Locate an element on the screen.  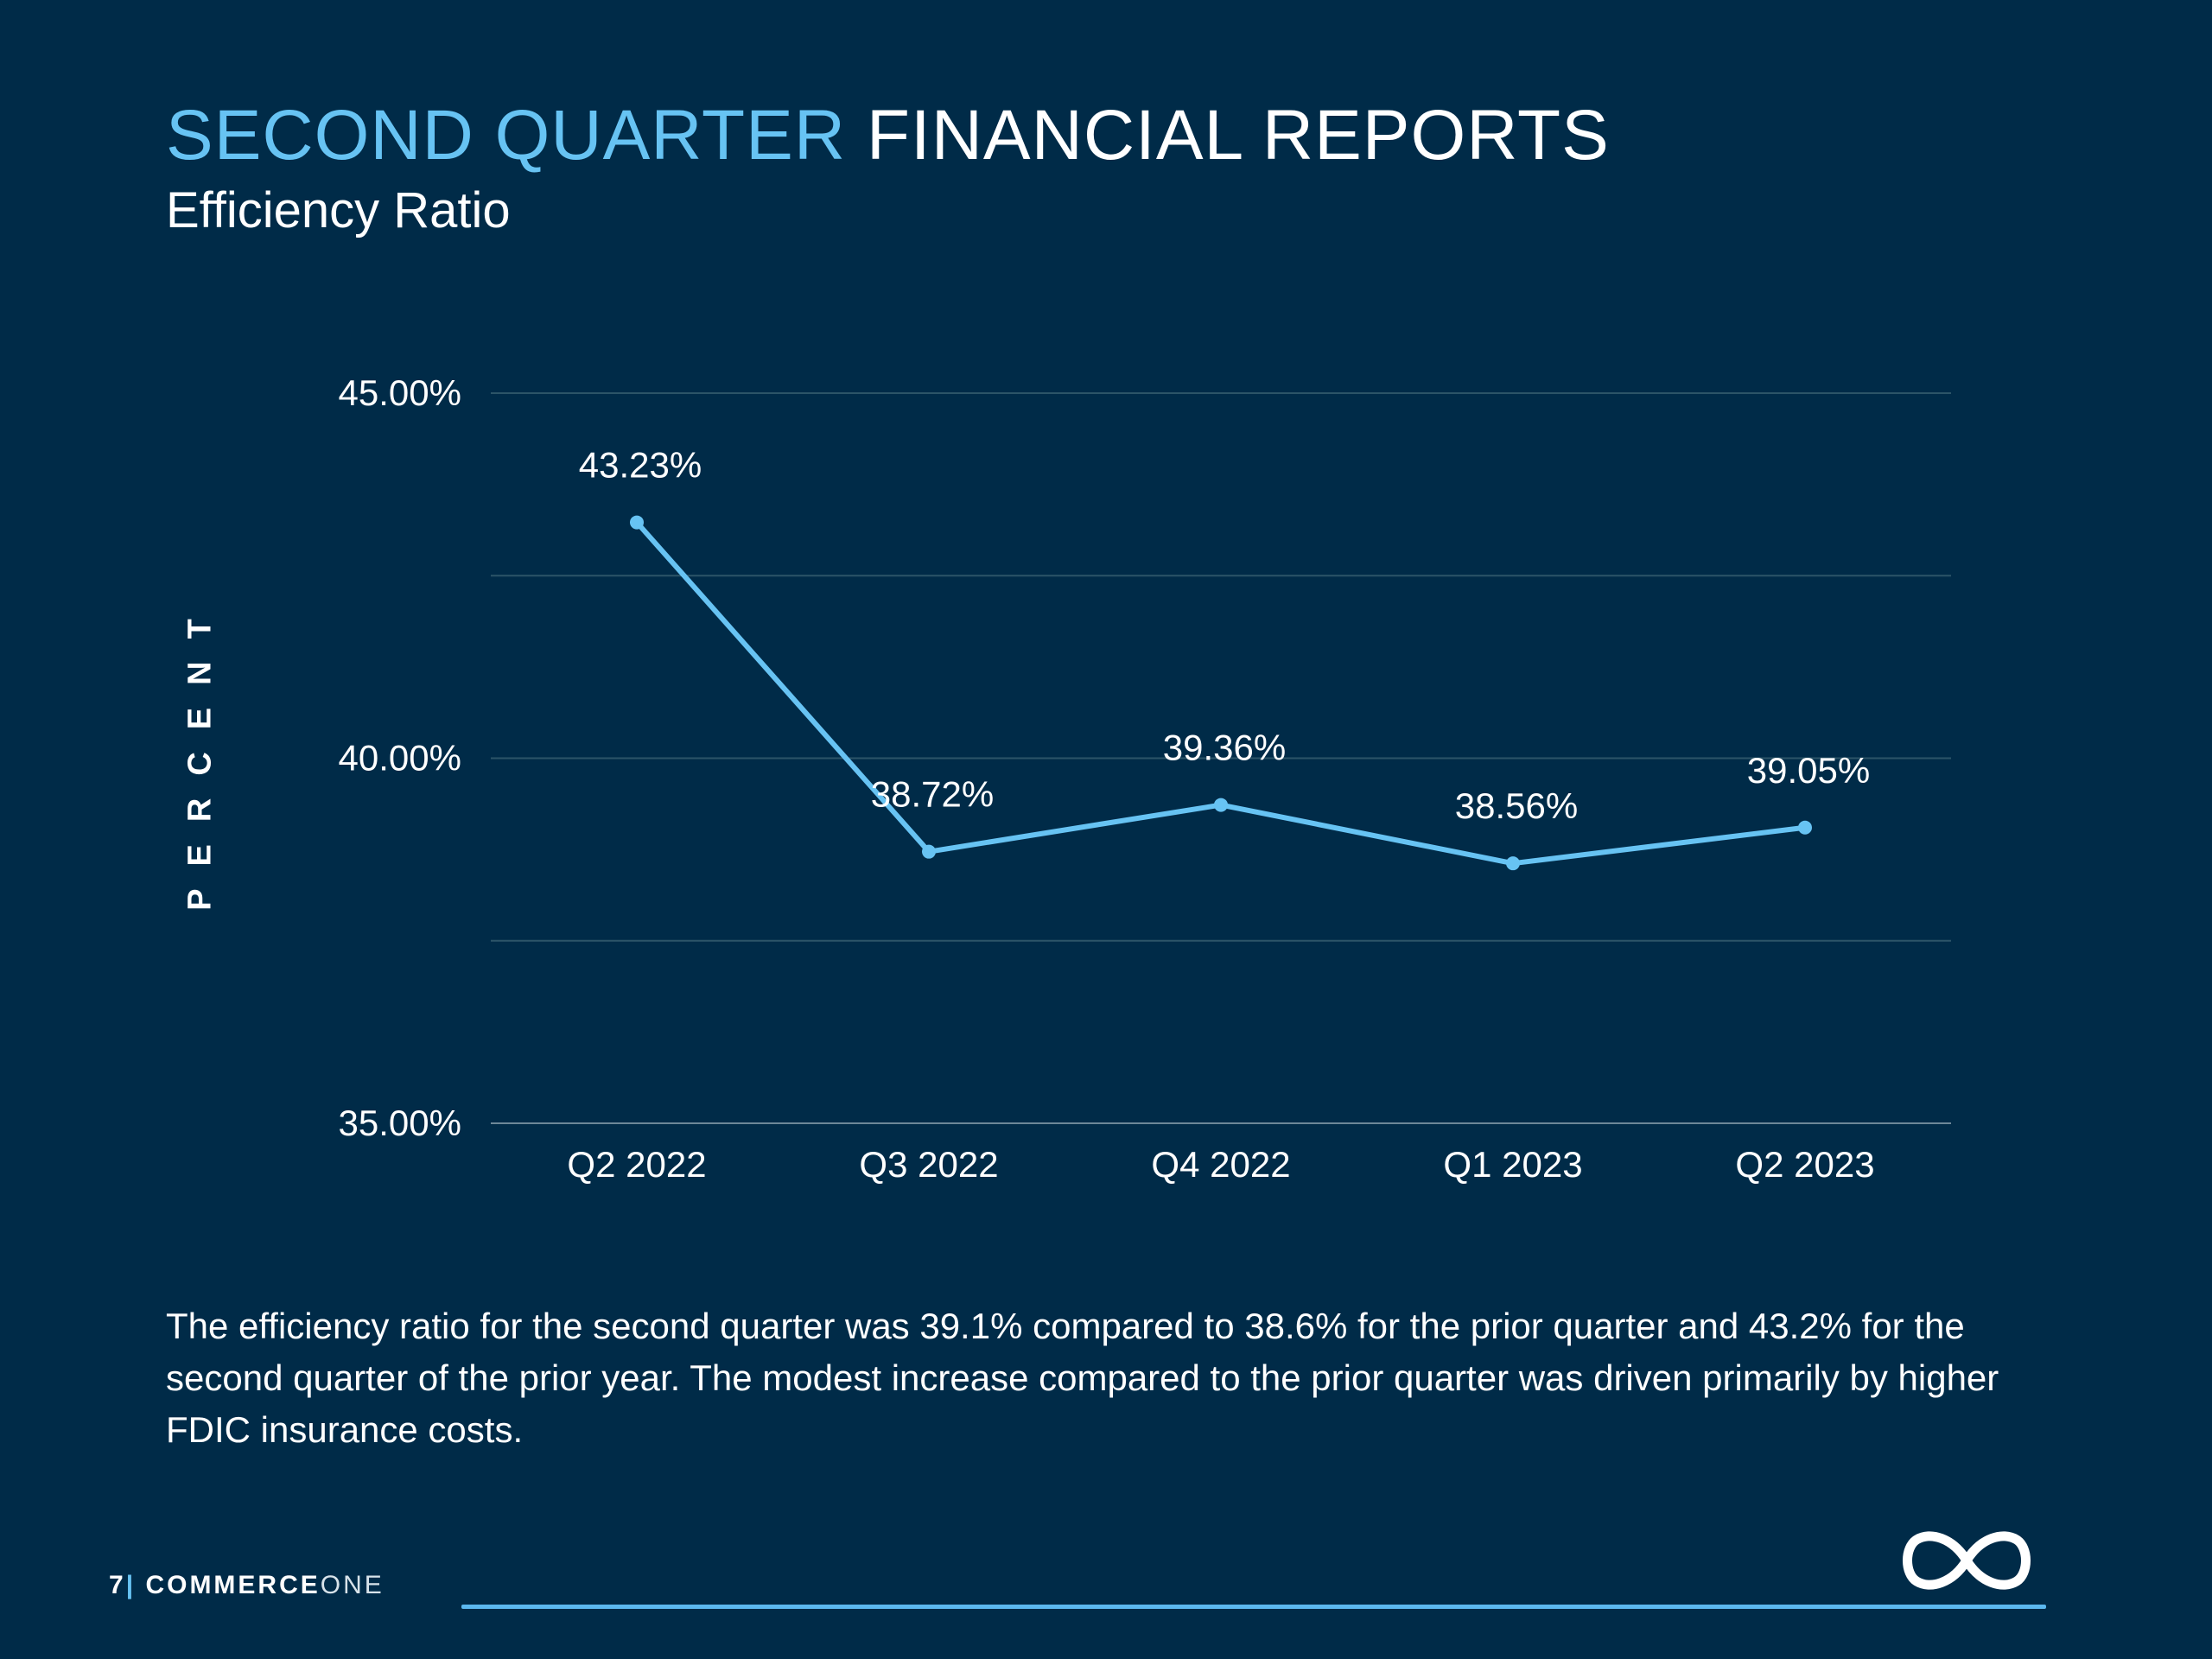
y-axis-label: PERCENT is located at coordinates (200, 753).